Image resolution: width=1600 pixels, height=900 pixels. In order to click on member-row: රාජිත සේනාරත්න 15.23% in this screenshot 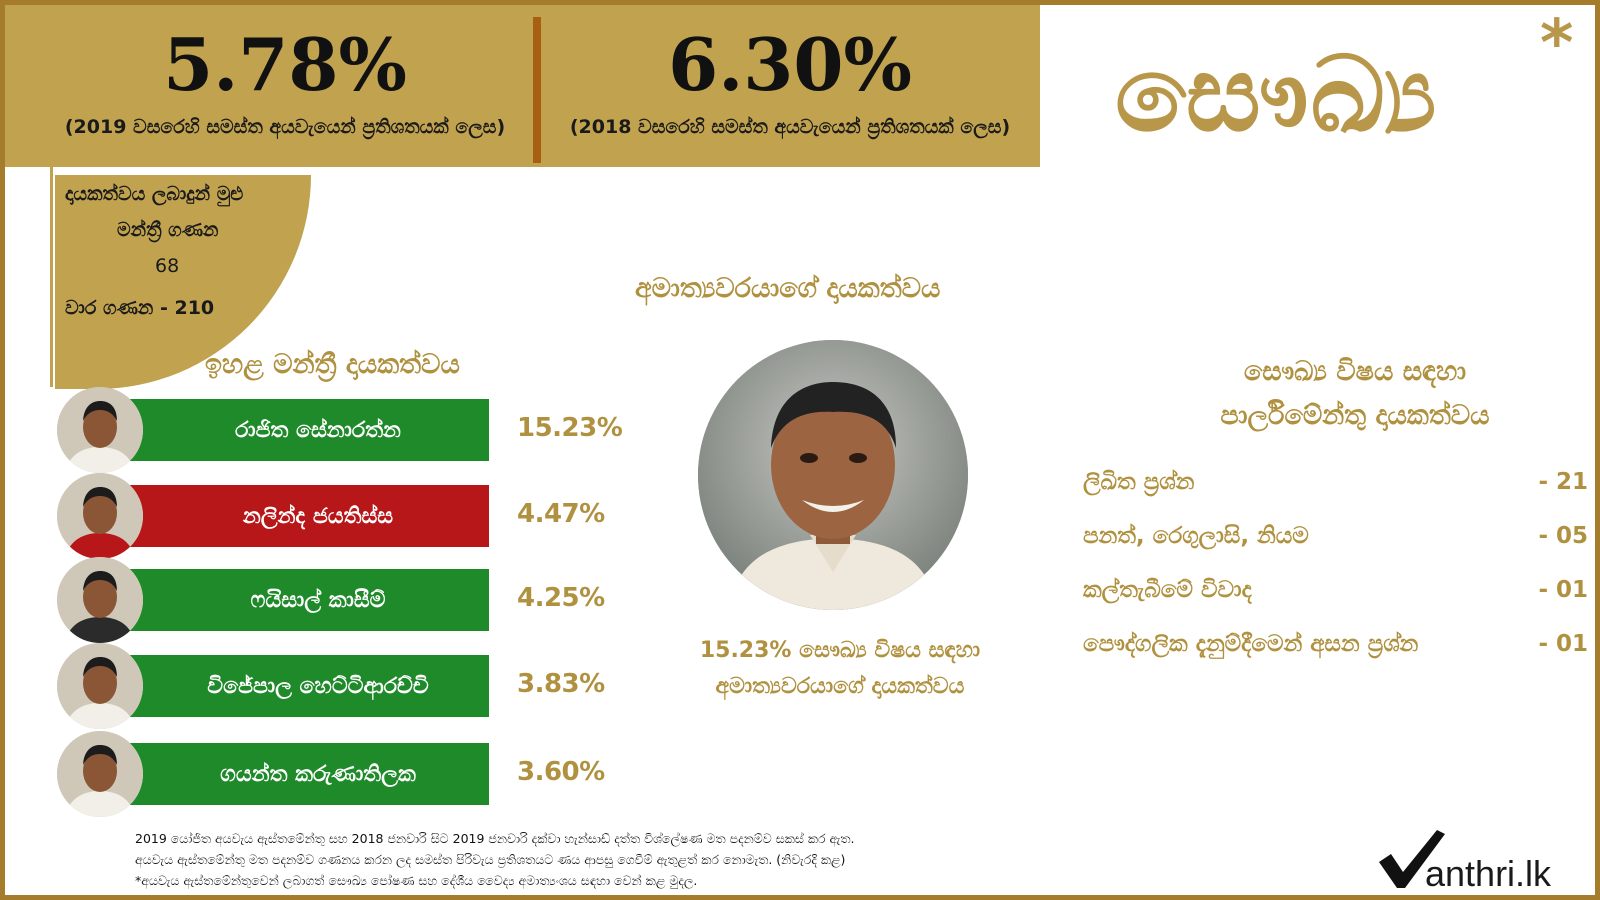, I will do `click(340, 430)`.